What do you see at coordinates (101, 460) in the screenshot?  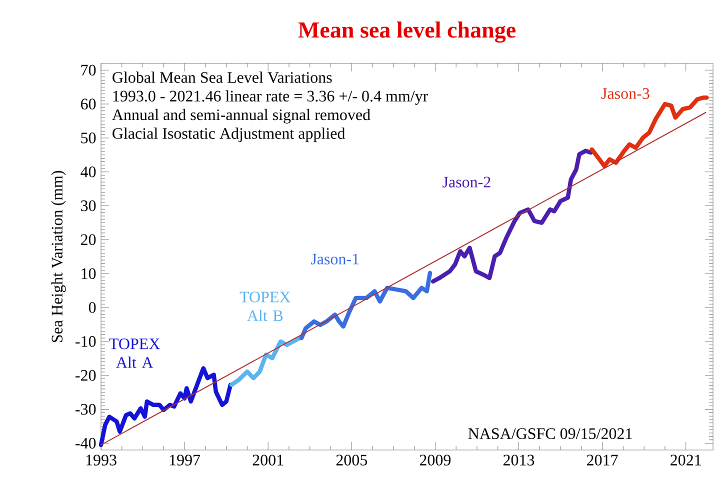 I see `x-tick-label: 1993` at bounding box center [101, 460].